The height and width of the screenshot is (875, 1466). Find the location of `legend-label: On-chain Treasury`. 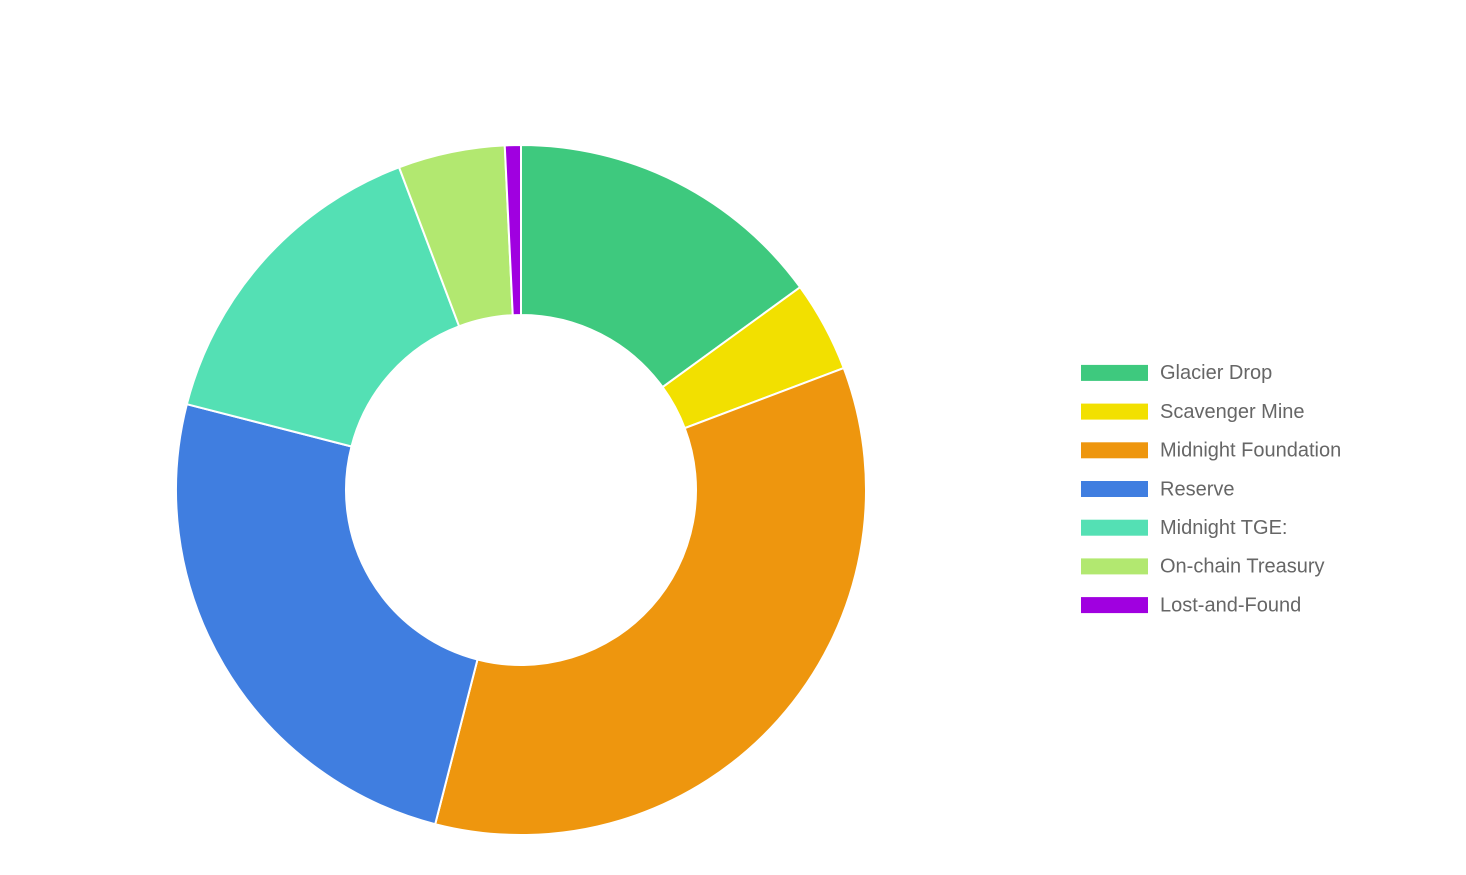

legend-label: On-chain Treasury is located at coordinates (1242, 567).